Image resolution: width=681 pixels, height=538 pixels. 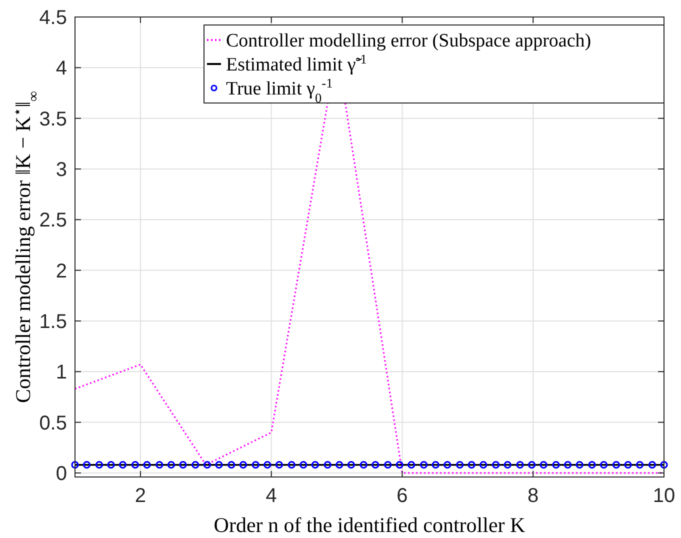 What do you see at coordinates (53, 119) in the screenshot?
I see `y-tick-label: 3.5` at bounding box center [53, 119].